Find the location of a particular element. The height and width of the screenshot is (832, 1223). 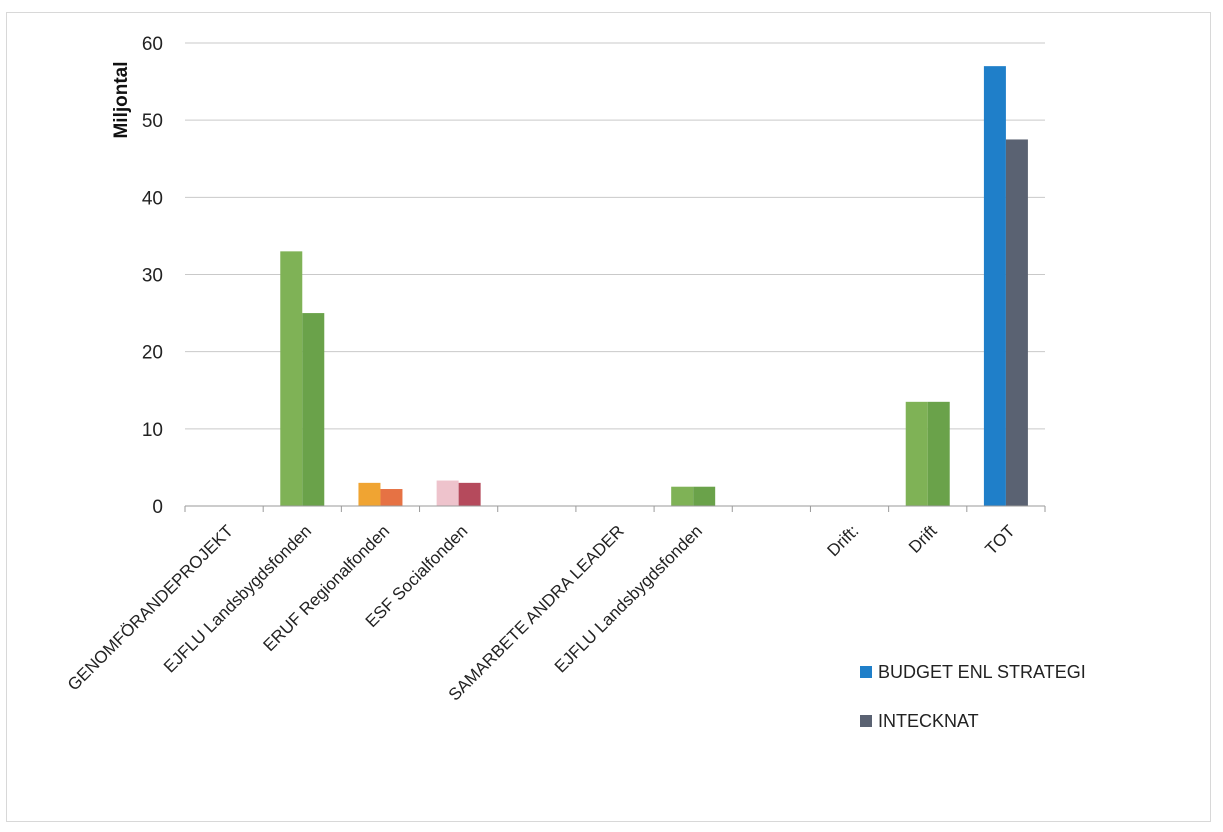

y-tick-label: 30 is located at coordinates (152, 276).